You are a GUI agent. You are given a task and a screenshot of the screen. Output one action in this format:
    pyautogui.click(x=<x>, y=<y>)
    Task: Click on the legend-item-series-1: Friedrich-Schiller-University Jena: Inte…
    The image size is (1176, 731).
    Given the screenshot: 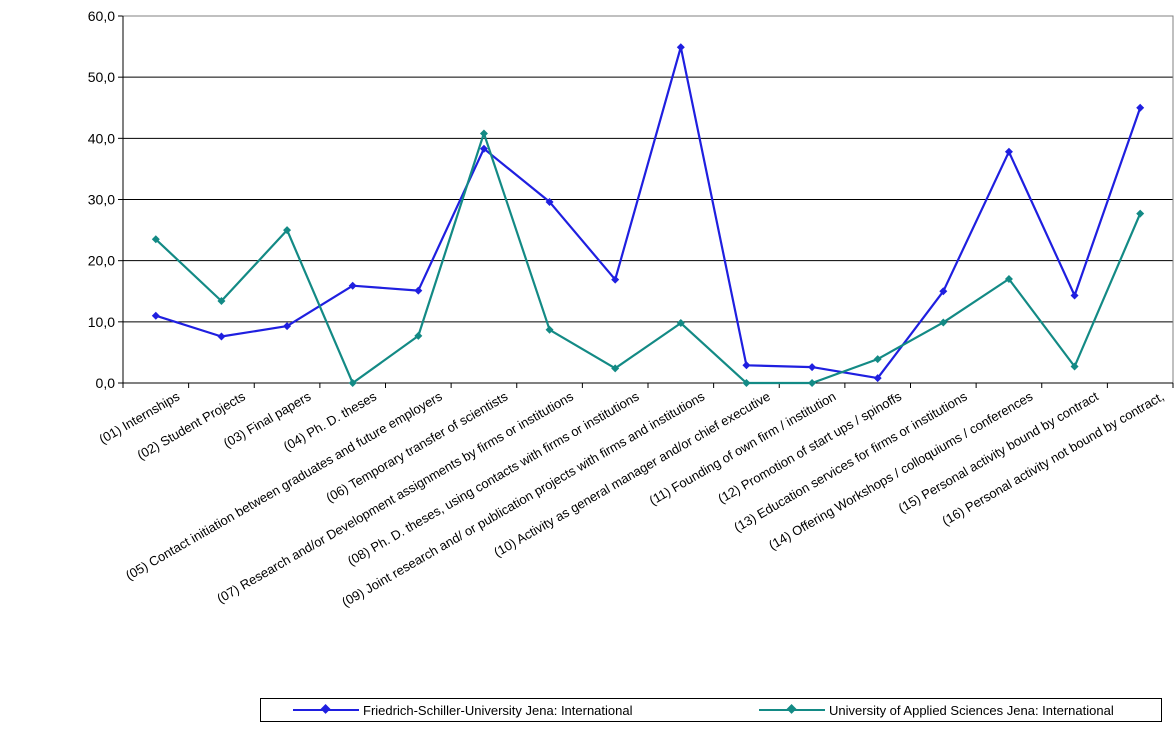 What is the action you would take?
    pyautogui.click(x=462, y=710)
    